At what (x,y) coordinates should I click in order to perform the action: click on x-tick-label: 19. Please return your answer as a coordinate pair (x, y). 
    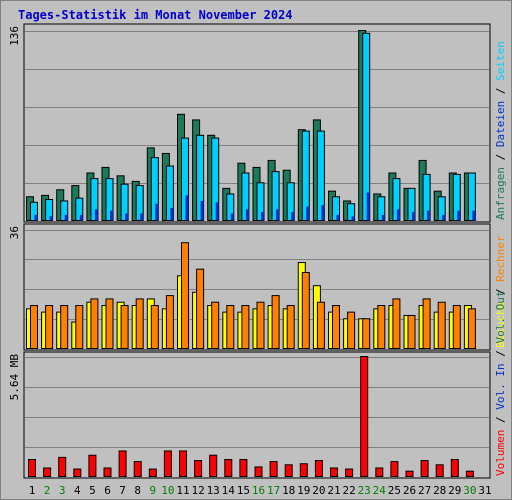
    Looking at the image, I should click on (303, 490).